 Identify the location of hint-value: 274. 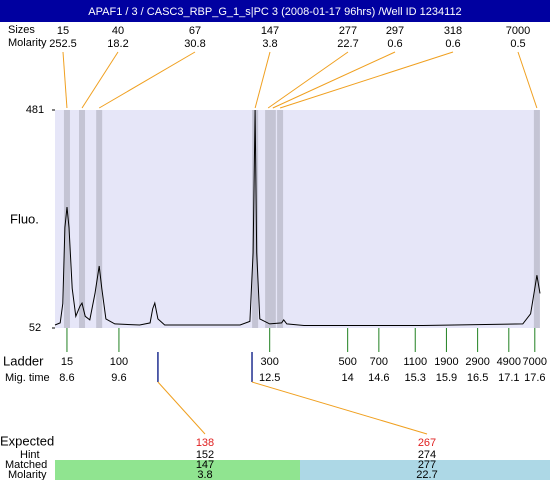
(427, 455).